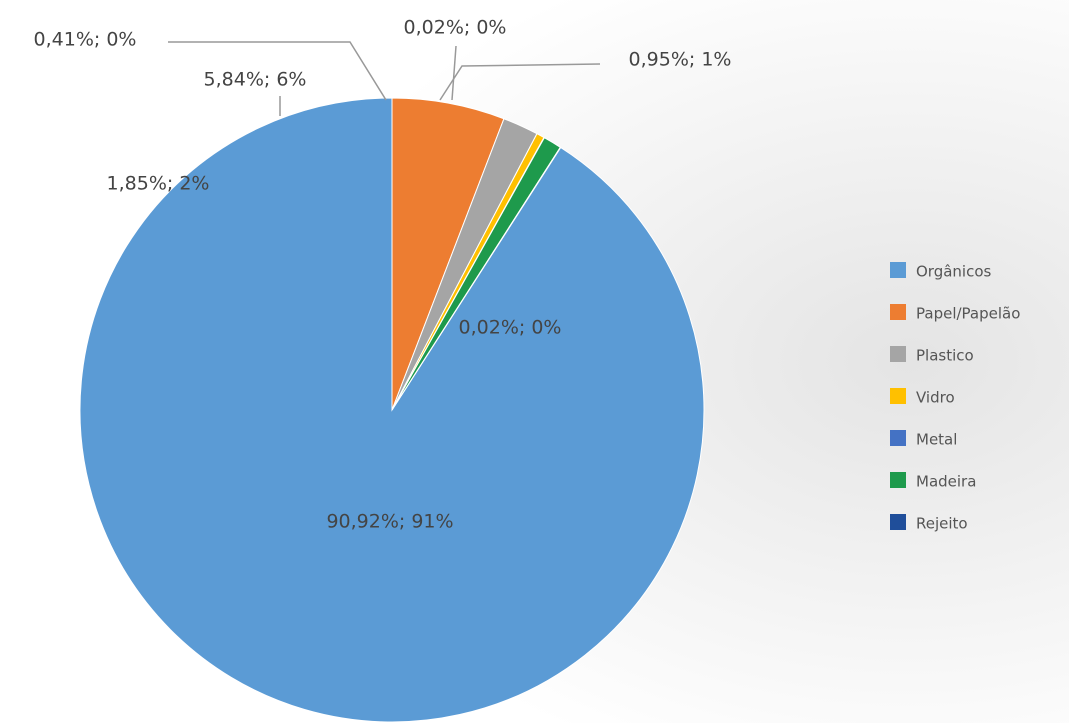  Describe the element at coordinates (680, 60) in the screenshot. I see `data-label: 0,95%; 1%` at that location.